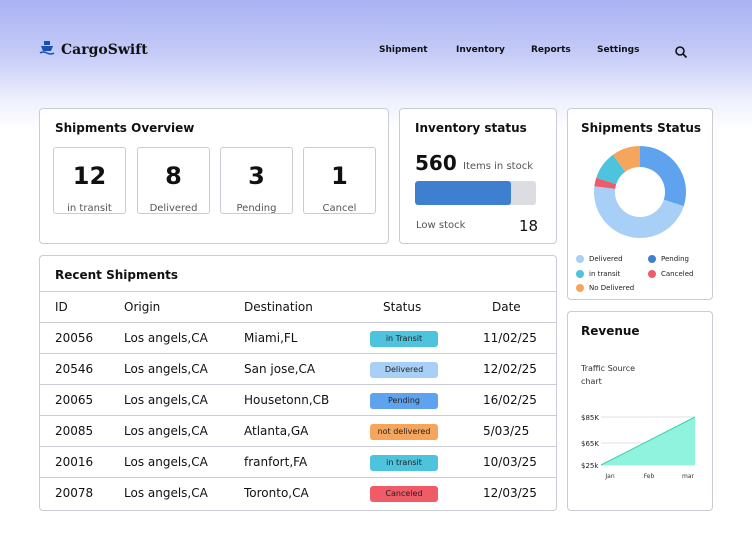 The height and width of the screenshot is (535, 752). Describe the element at coordinates (626, 159) in the screenshot. I see `donut-slice-no-delivered` at that location.